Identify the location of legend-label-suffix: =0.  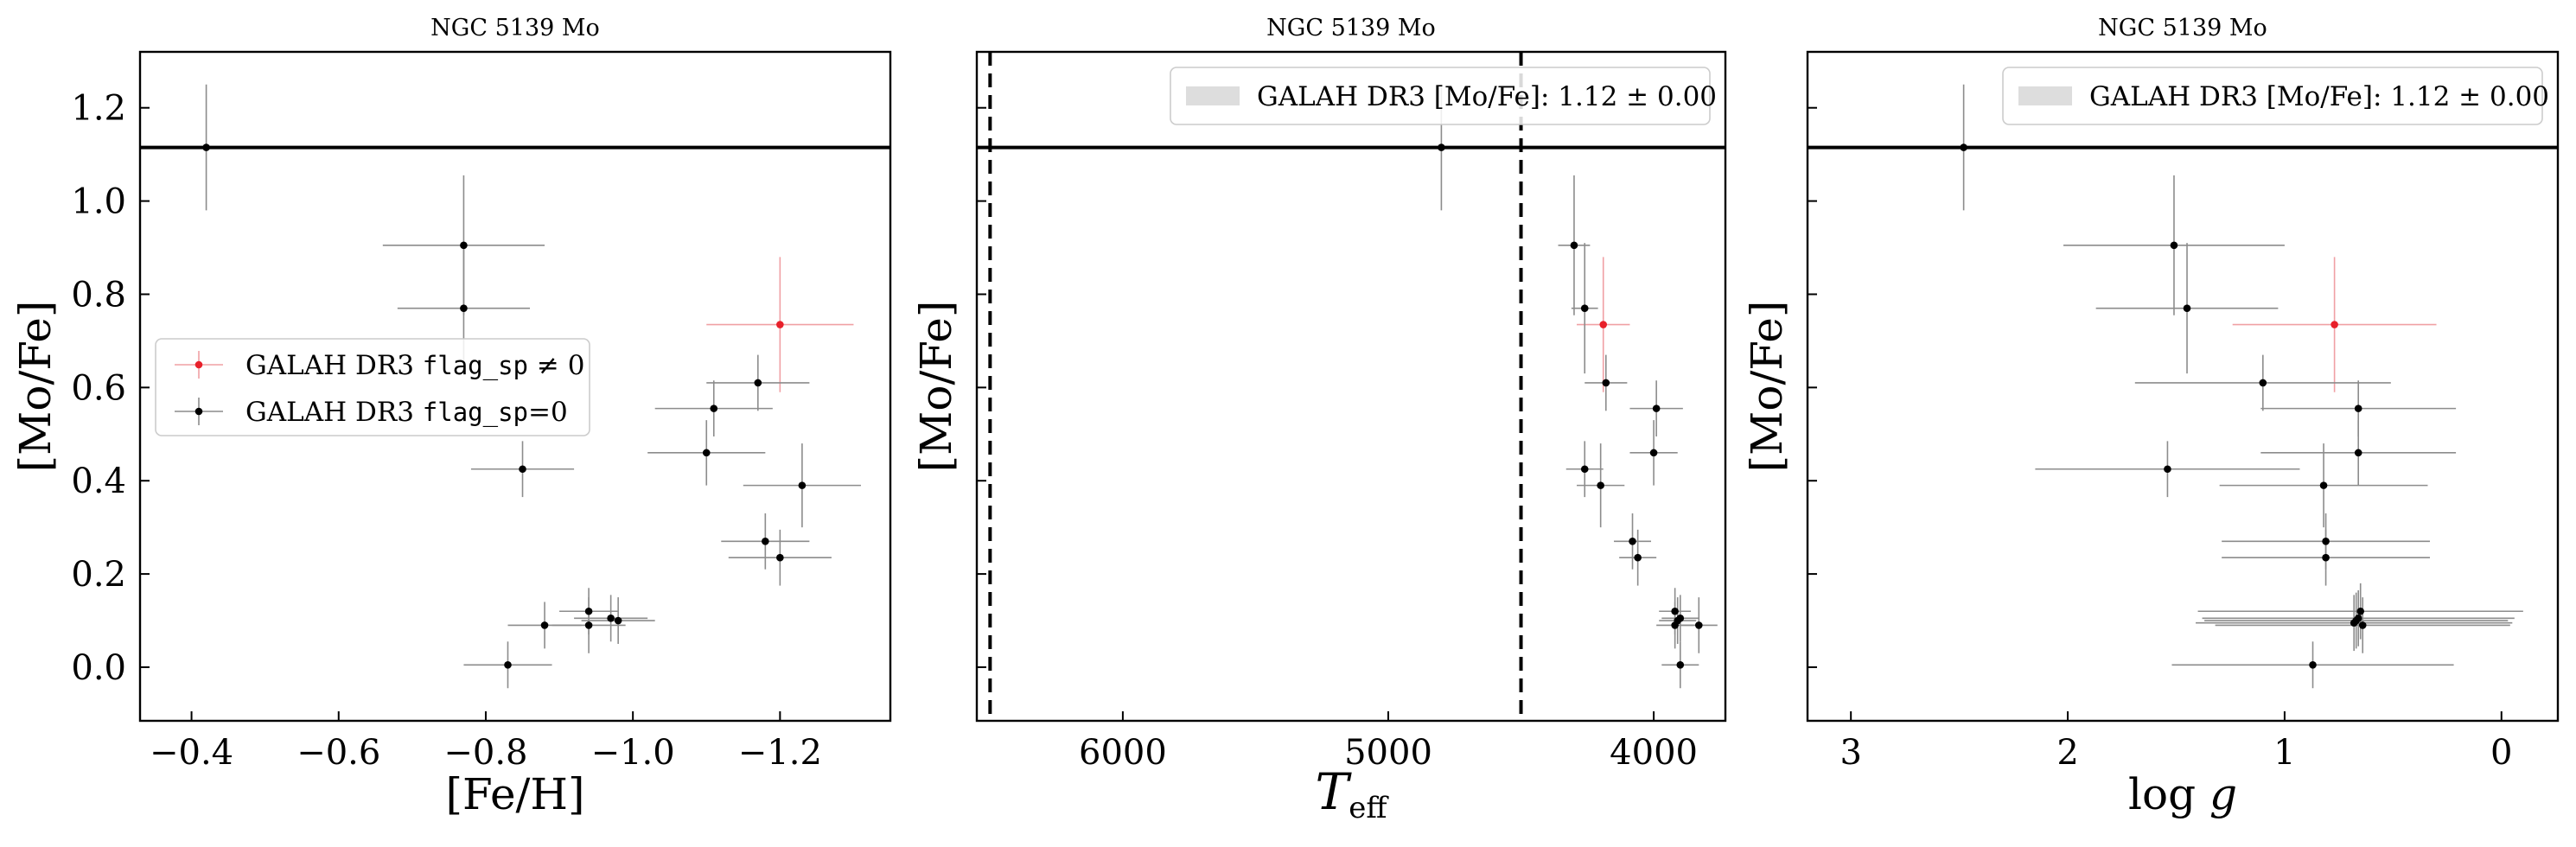
(548, 412).